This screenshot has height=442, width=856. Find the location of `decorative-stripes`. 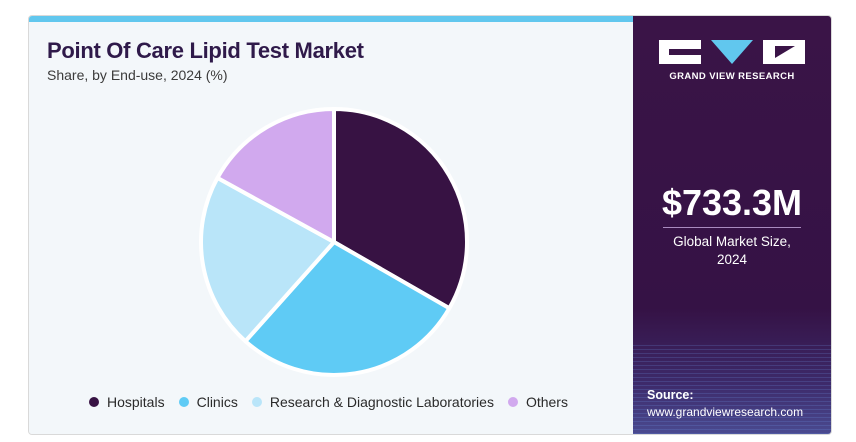

decorative-stripes is located at coordinates (732, 389).